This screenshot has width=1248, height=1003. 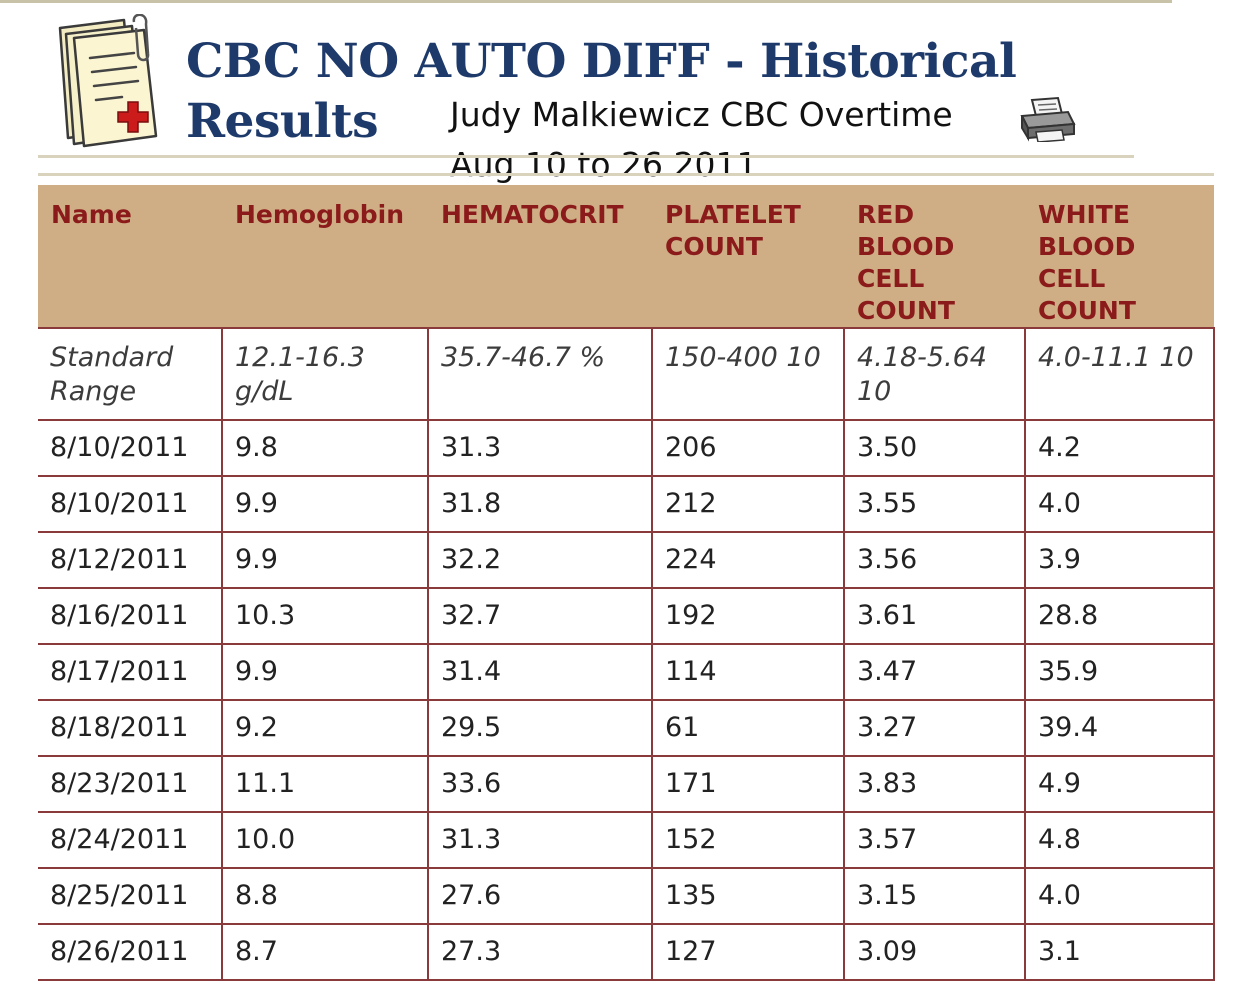 I want to click on cell-platelet-count: 224, so click(x=748, y=560).